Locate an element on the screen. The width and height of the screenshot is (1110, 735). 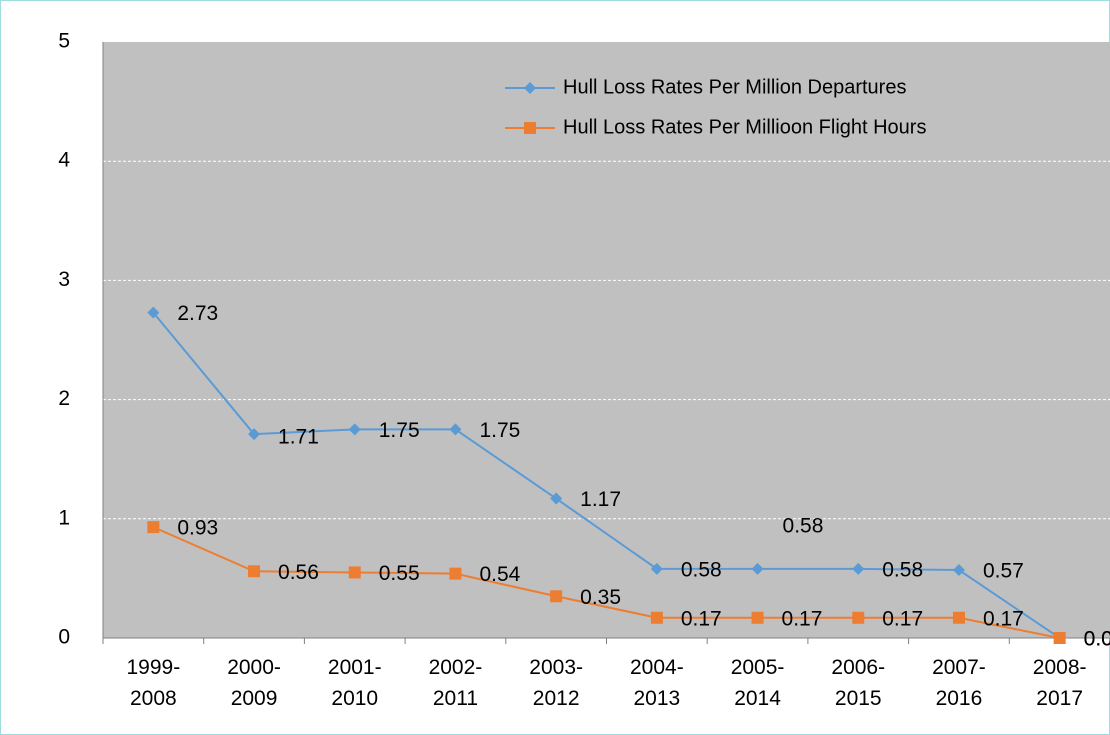
y-tick-label: 5 is located at coordinates (64, 41).